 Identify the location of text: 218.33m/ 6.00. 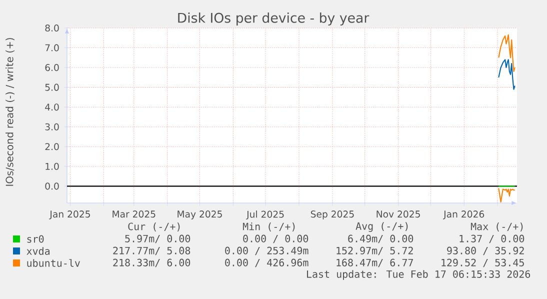
(151, 263).